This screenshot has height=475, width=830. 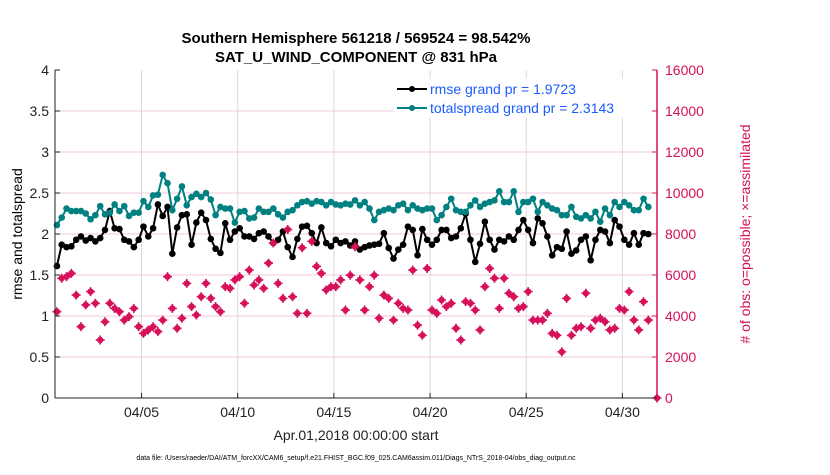 I want to click on y2-tick-label: 0, so click(x=669, y=398).